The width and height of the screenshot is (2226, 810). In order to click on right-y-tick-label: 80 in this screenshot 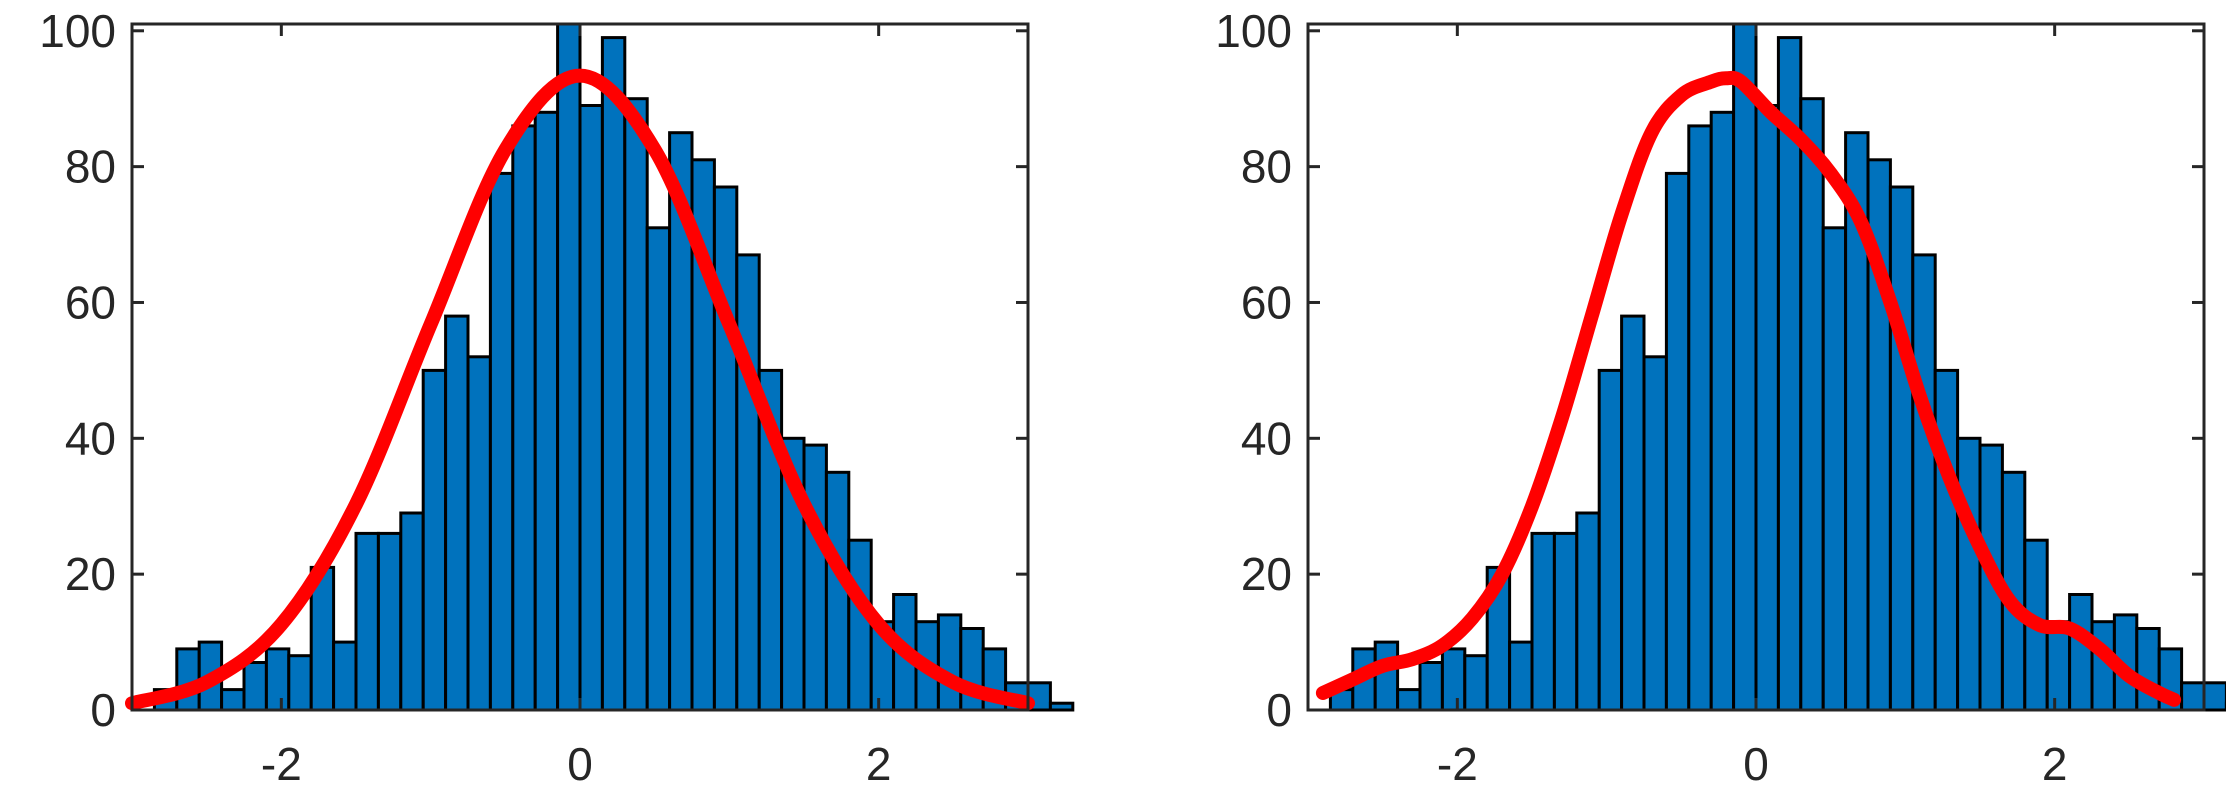, I will do `click(1266, 167)`.